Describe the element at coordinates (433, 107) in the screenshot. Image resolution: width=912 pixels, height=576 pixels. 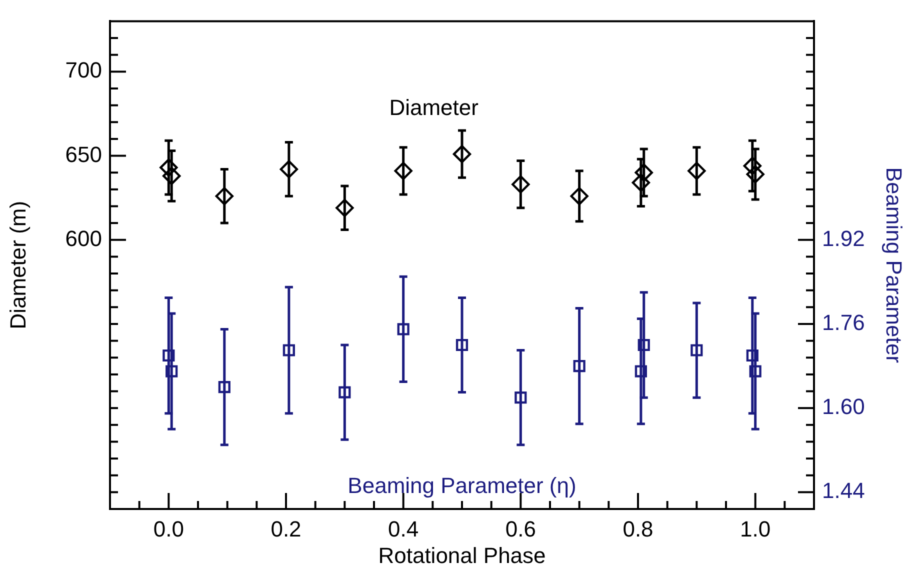
I see `series-label: Diameter` at that location.